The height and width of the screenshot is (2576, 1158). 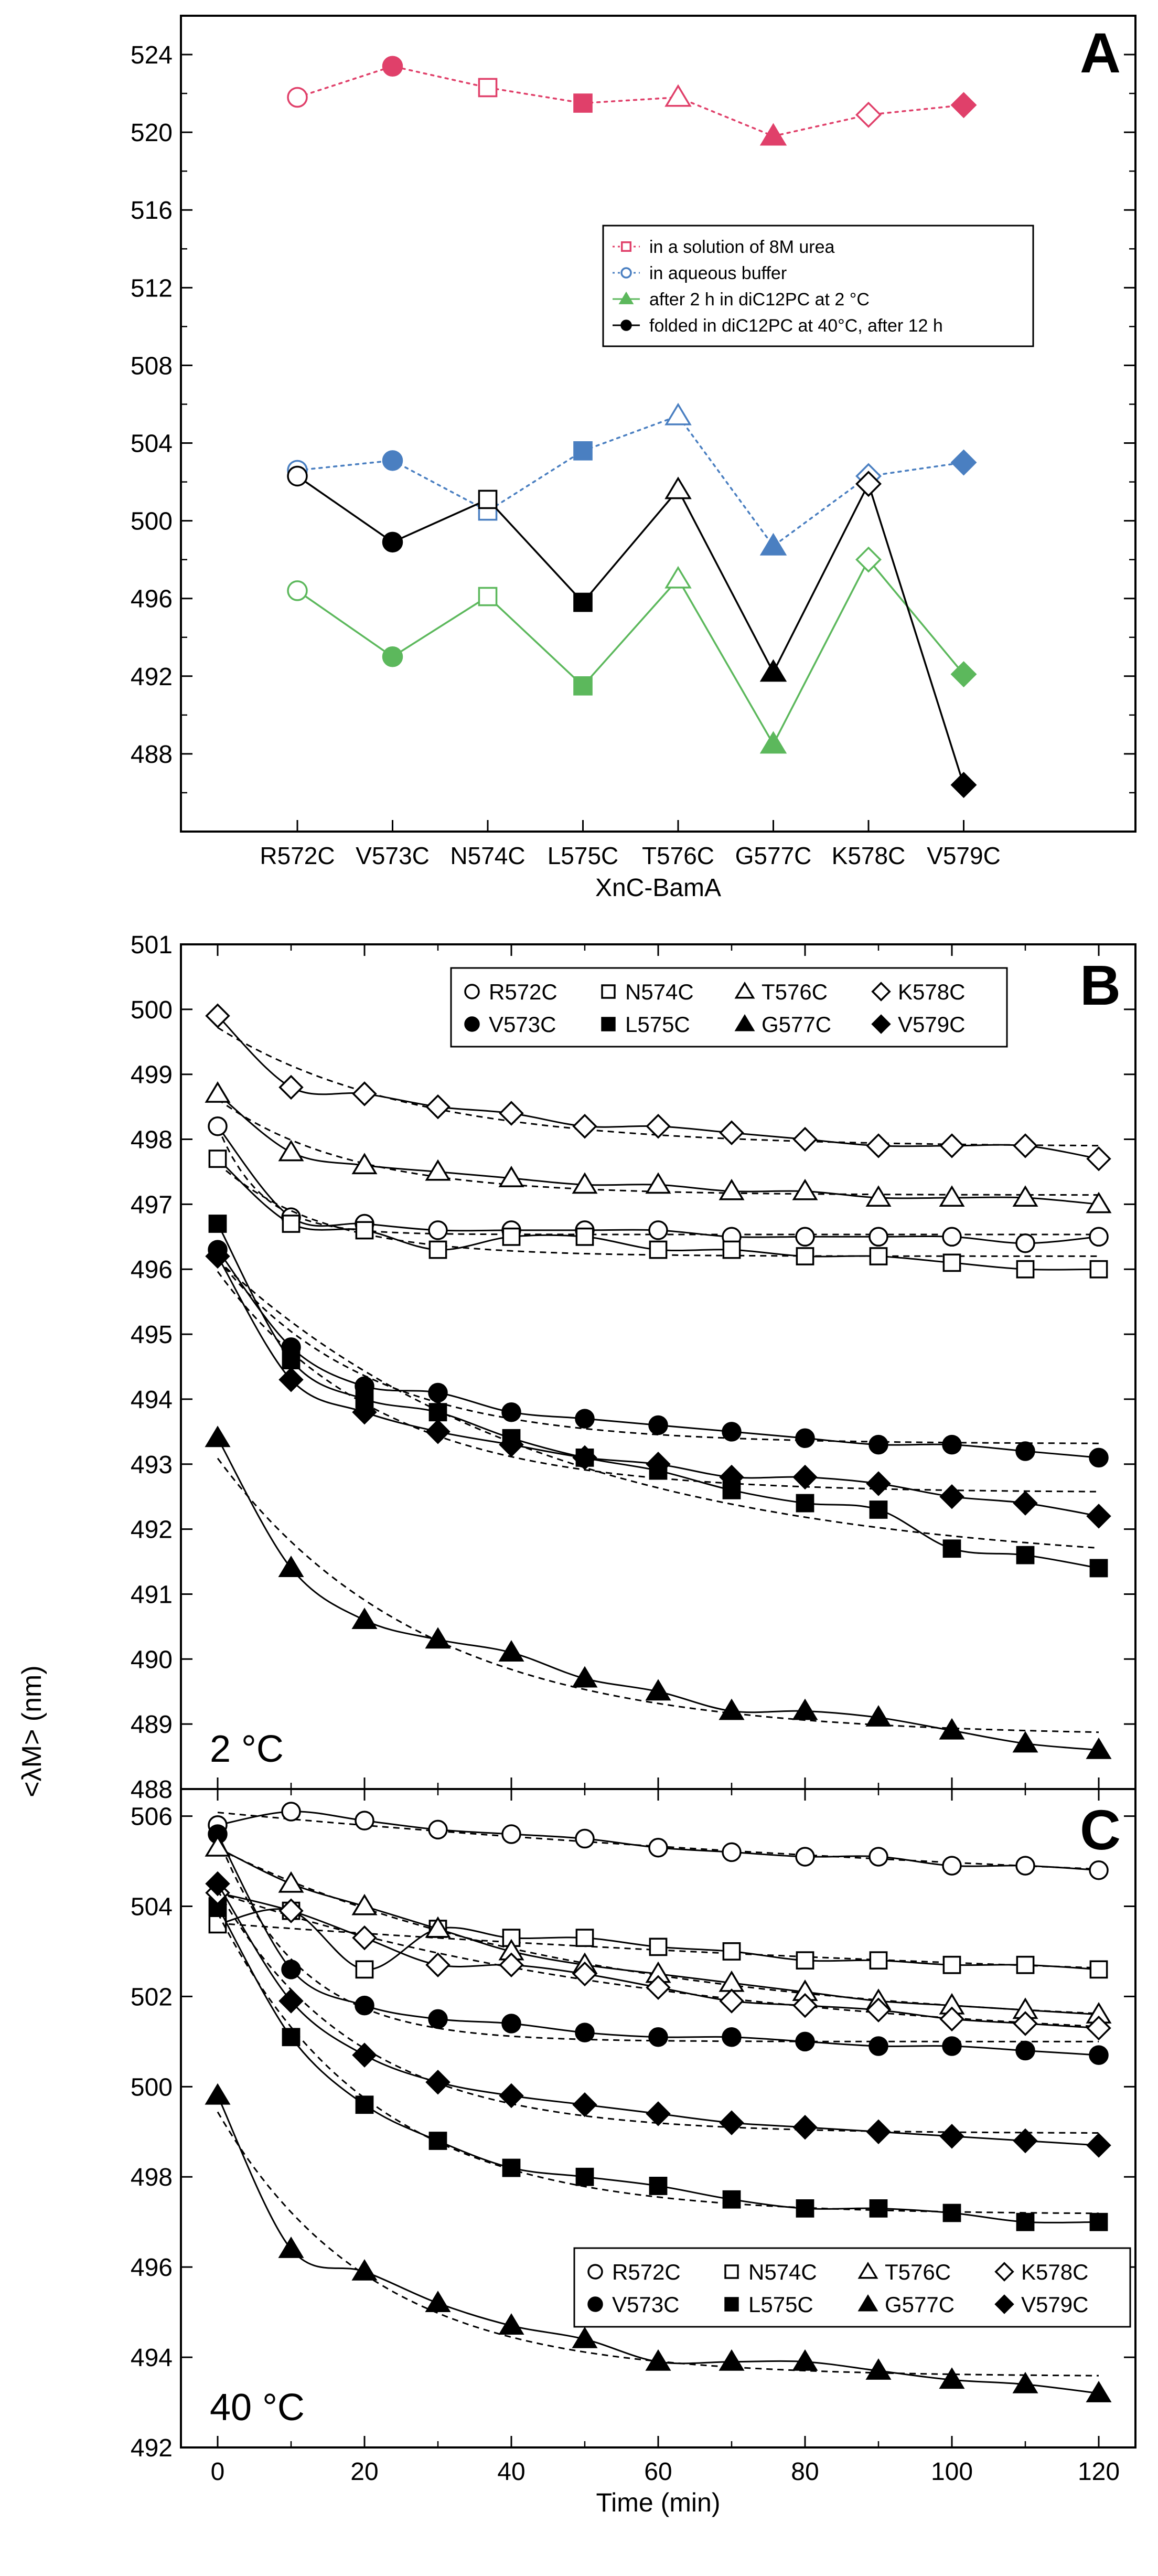 I want to click on y-tick-label: 516, so click(x=152, y=211).